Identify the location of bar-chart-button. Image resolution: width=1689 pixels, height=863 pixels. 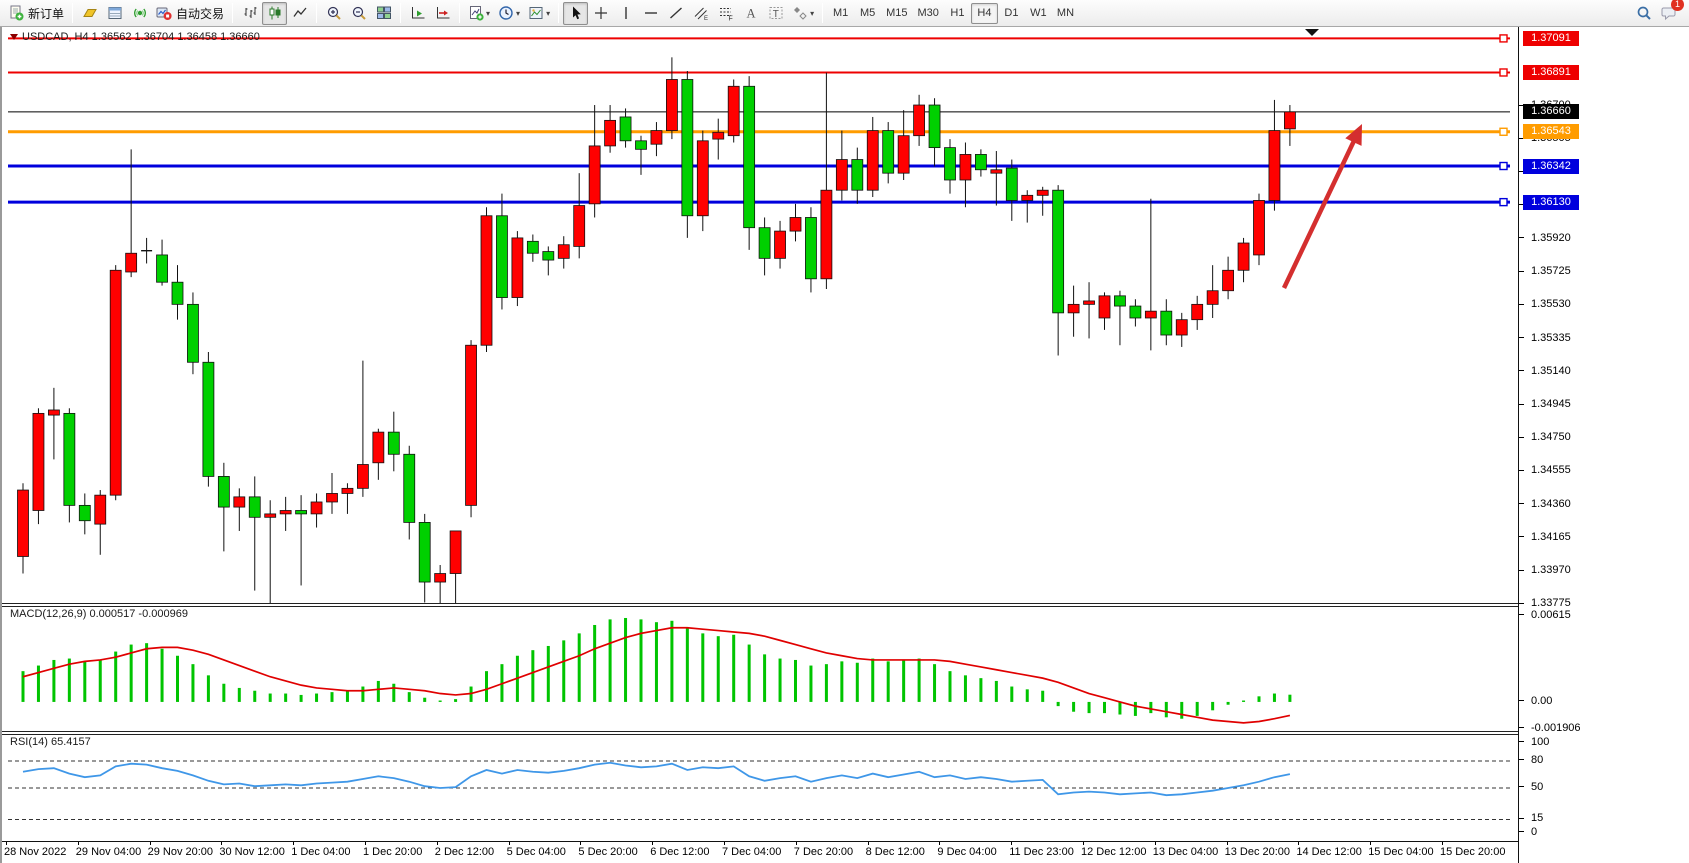
(249, 13).